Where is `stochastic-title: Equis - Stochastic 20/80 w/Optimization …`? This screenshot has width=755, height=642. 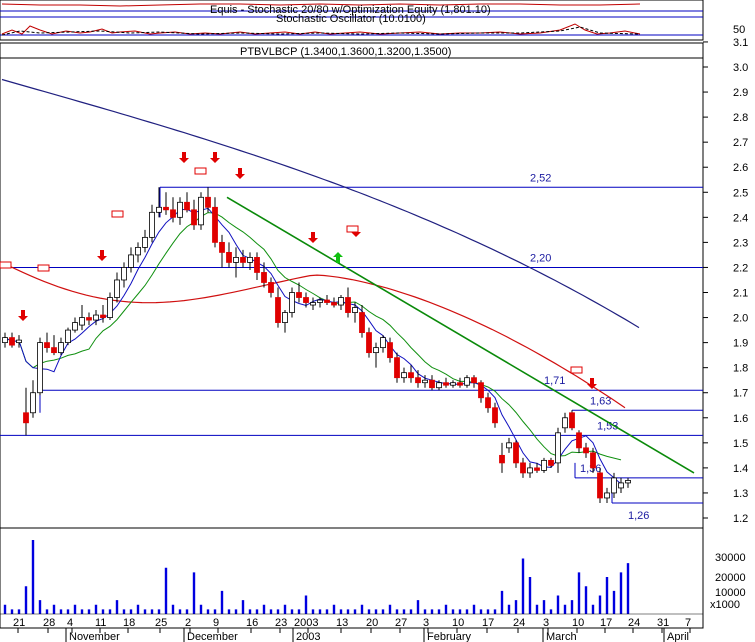 stochastic-title: Equis - Stochastic 20/80 w/Optimization … is located at coordinates (350, 10).